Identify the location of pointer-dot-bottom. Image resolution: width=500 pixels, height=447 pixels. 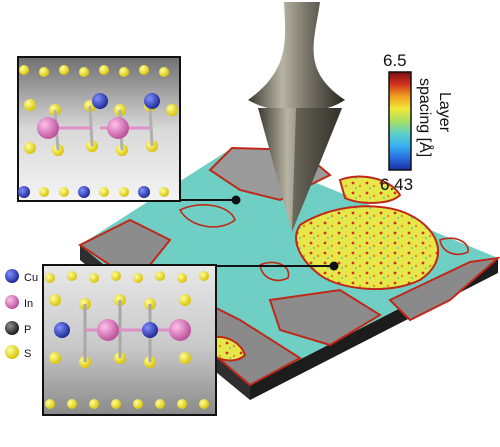
(334, 266).